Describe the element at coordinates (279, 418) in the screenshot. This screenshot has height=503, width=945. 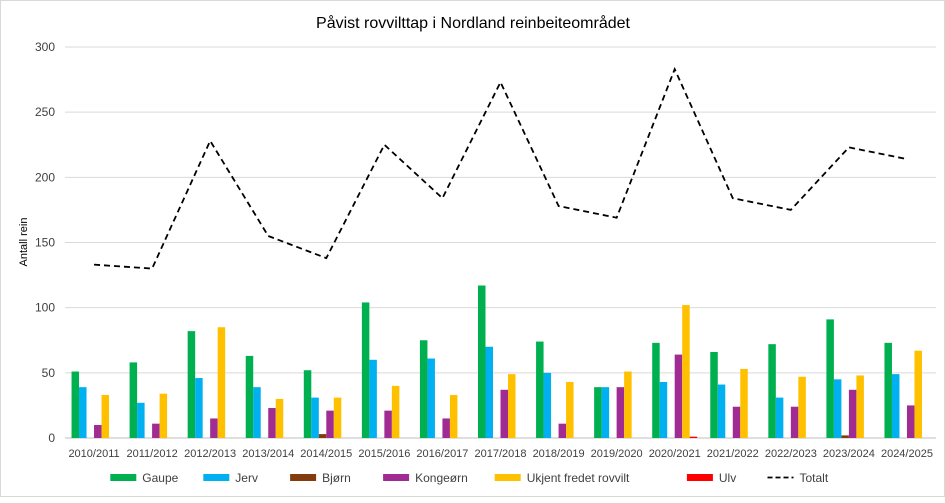
I see `bar-ukjent-fredet-rovvilt-2013-2014` at that location.